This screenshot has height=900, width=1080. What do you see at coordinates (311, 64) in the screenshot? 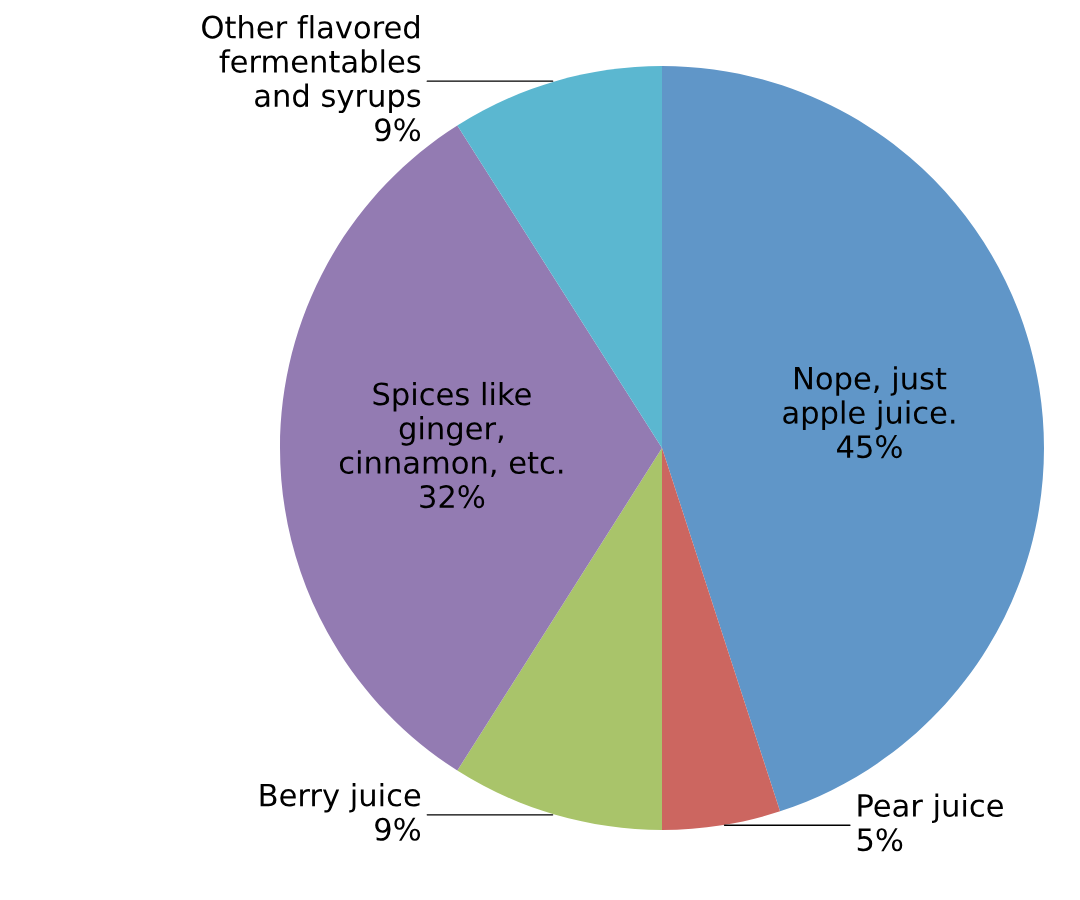
I see `slice-label: Other flavored fermentables and syrups` at bounding box center [311, 64].